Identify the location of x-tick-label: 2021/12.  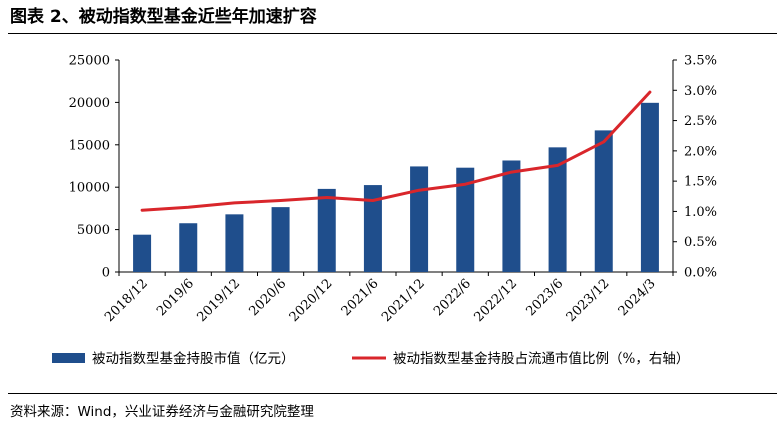
(403, 300).